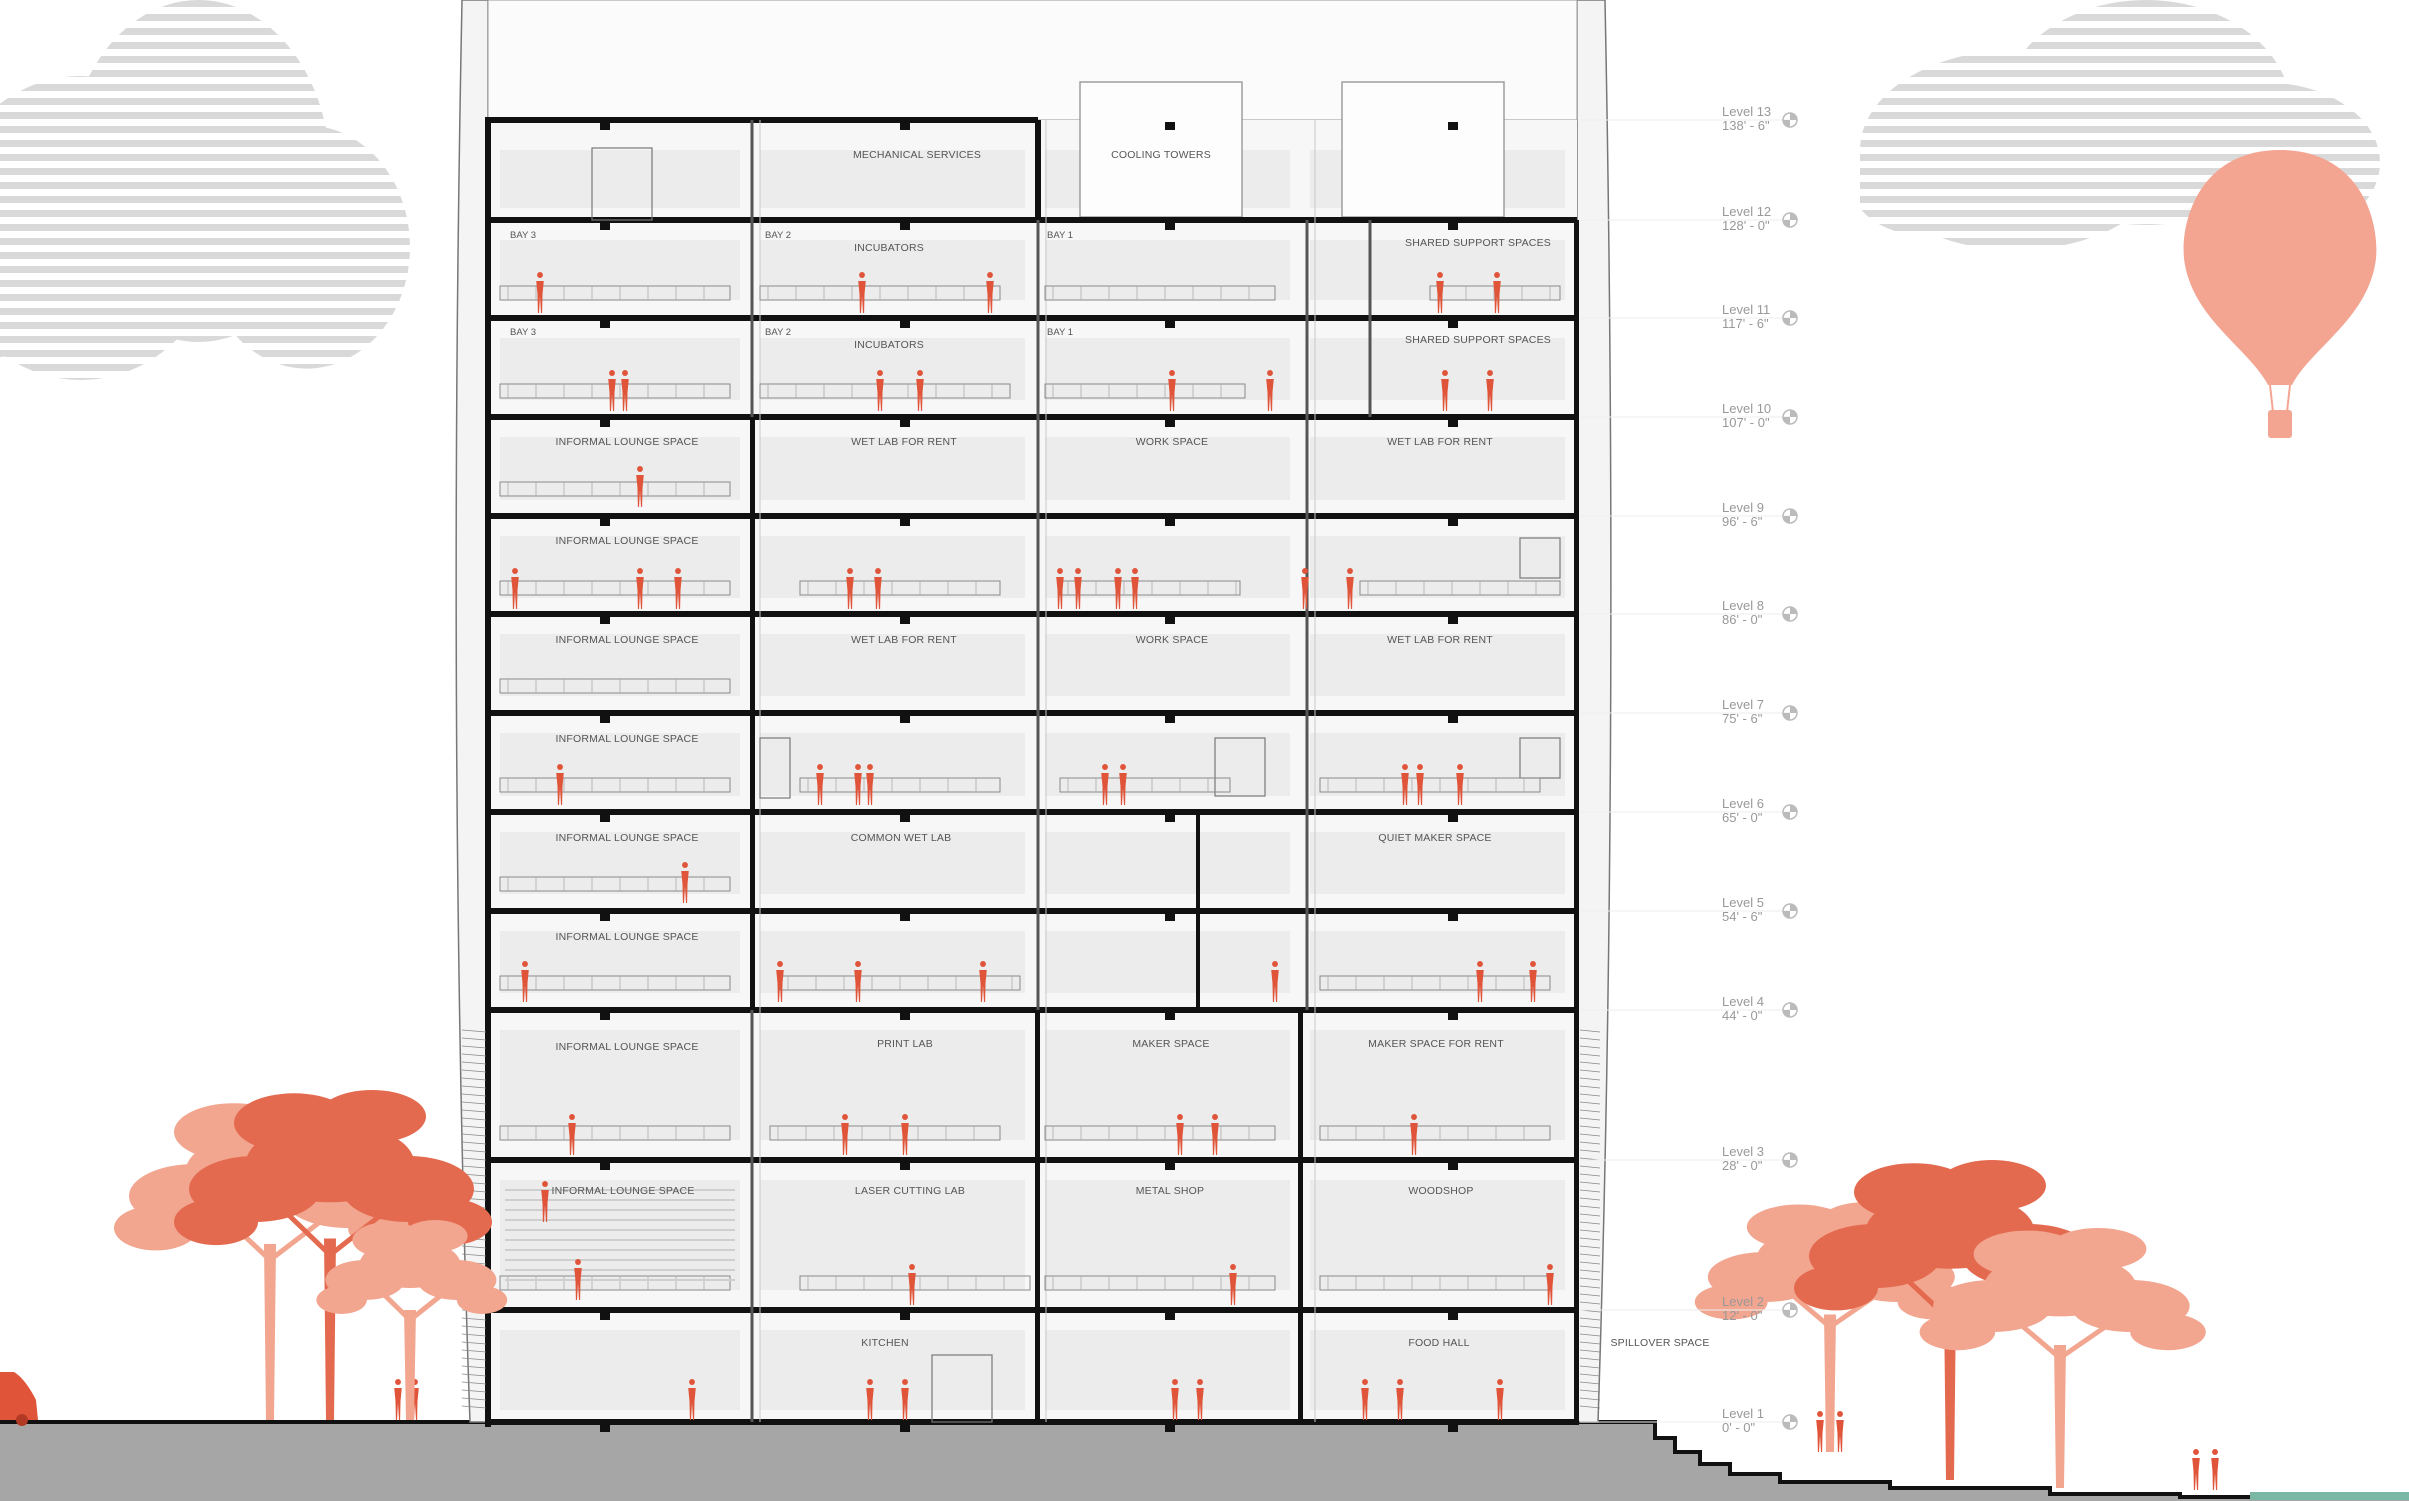  What do you see at coordinates (2062, 1358) in the screenshot?
I see `tree-icon` at bounding box center [2062, 1358].